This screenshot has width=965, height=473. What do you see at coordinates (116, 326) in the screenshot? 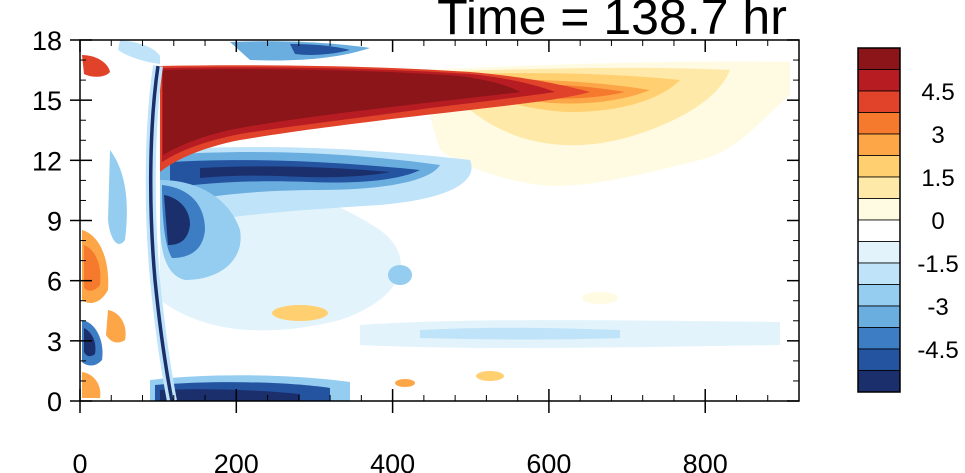
I see `contour-left-orange-low` at bounding box center [116, 326].